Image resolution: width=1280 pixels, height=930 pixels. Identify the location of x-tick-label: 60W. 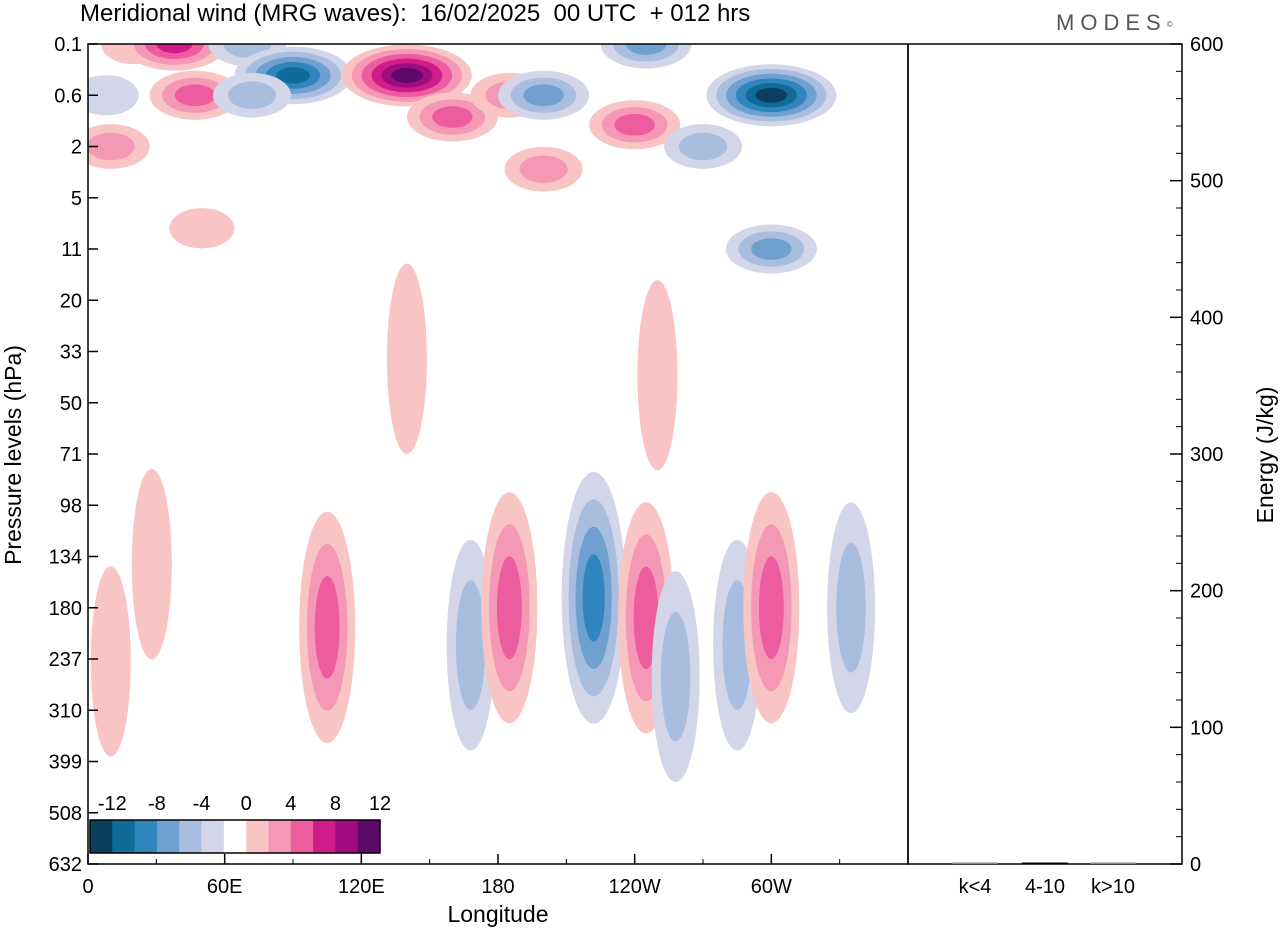
(771, 887).